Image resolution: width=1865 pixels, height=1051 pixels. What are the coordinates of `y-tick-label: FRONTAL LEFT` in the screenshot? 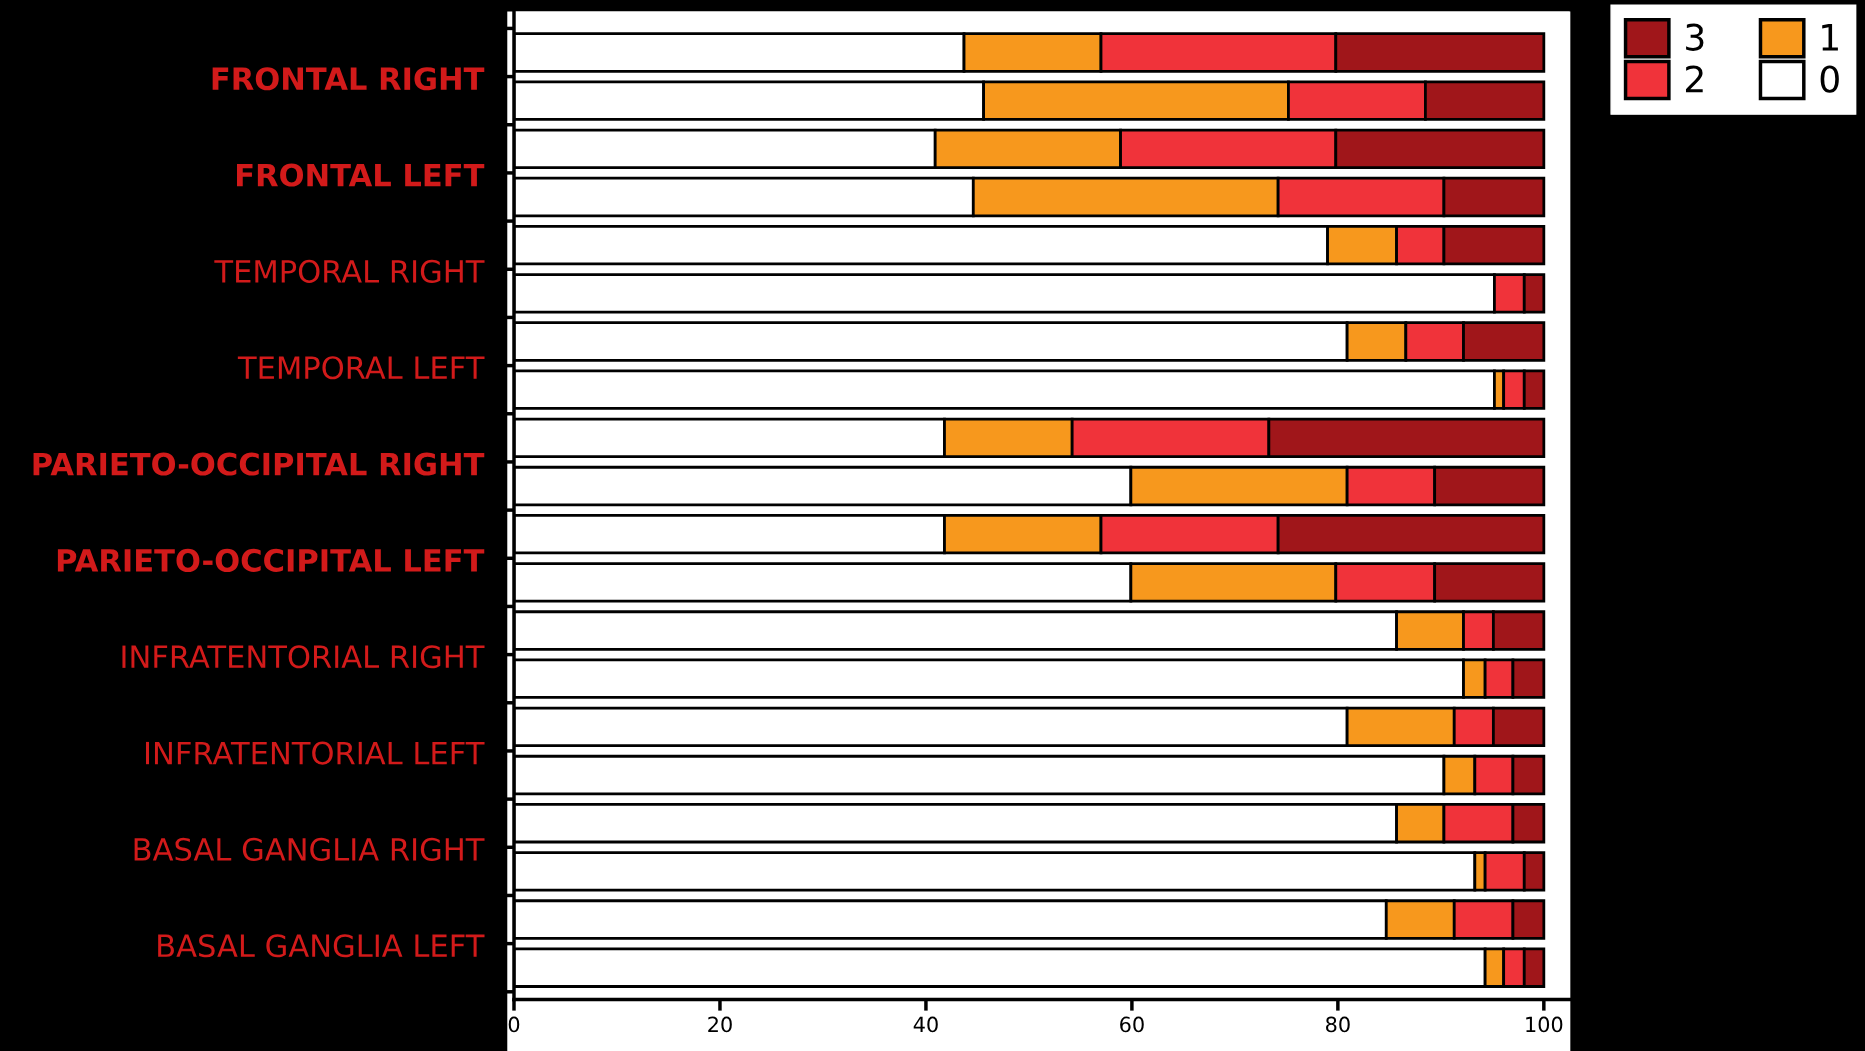 It's located at (361, 175).